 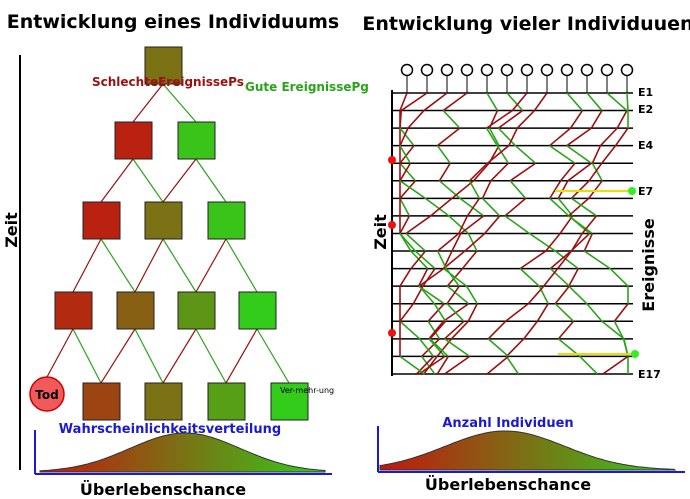 What do you see at coordinates (307, 87) in the screenshot?
I see `good-label: Gute EreignissePg` at bounding box center [307, 87].